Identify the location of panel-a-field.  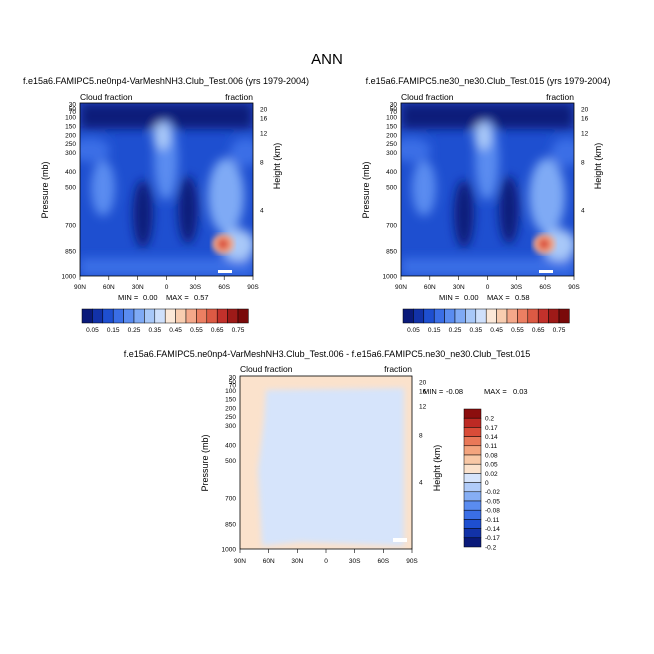
(166, 189).